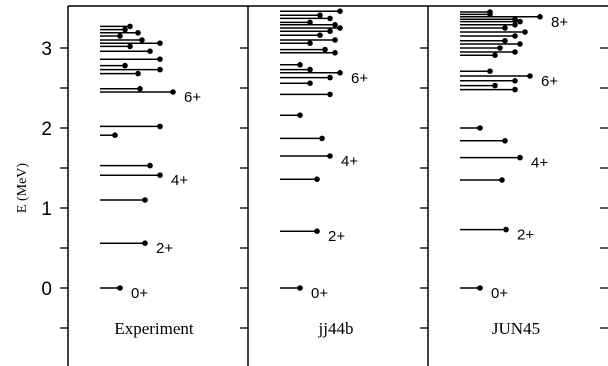 The width and height of the screenshot is (608, 366). I want to click on y-tick-label: 2, so click(46, 129).